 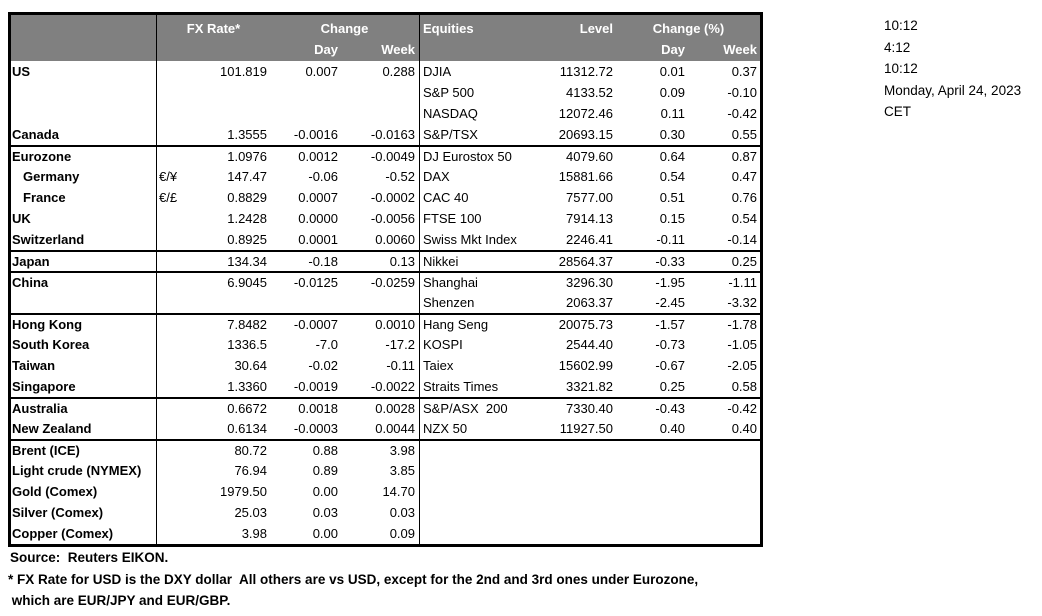 What do you see at coordinates (589, 302) in the screenshot?
I see `equity-level-value: 2063.37` at bounding box center [589, 302].